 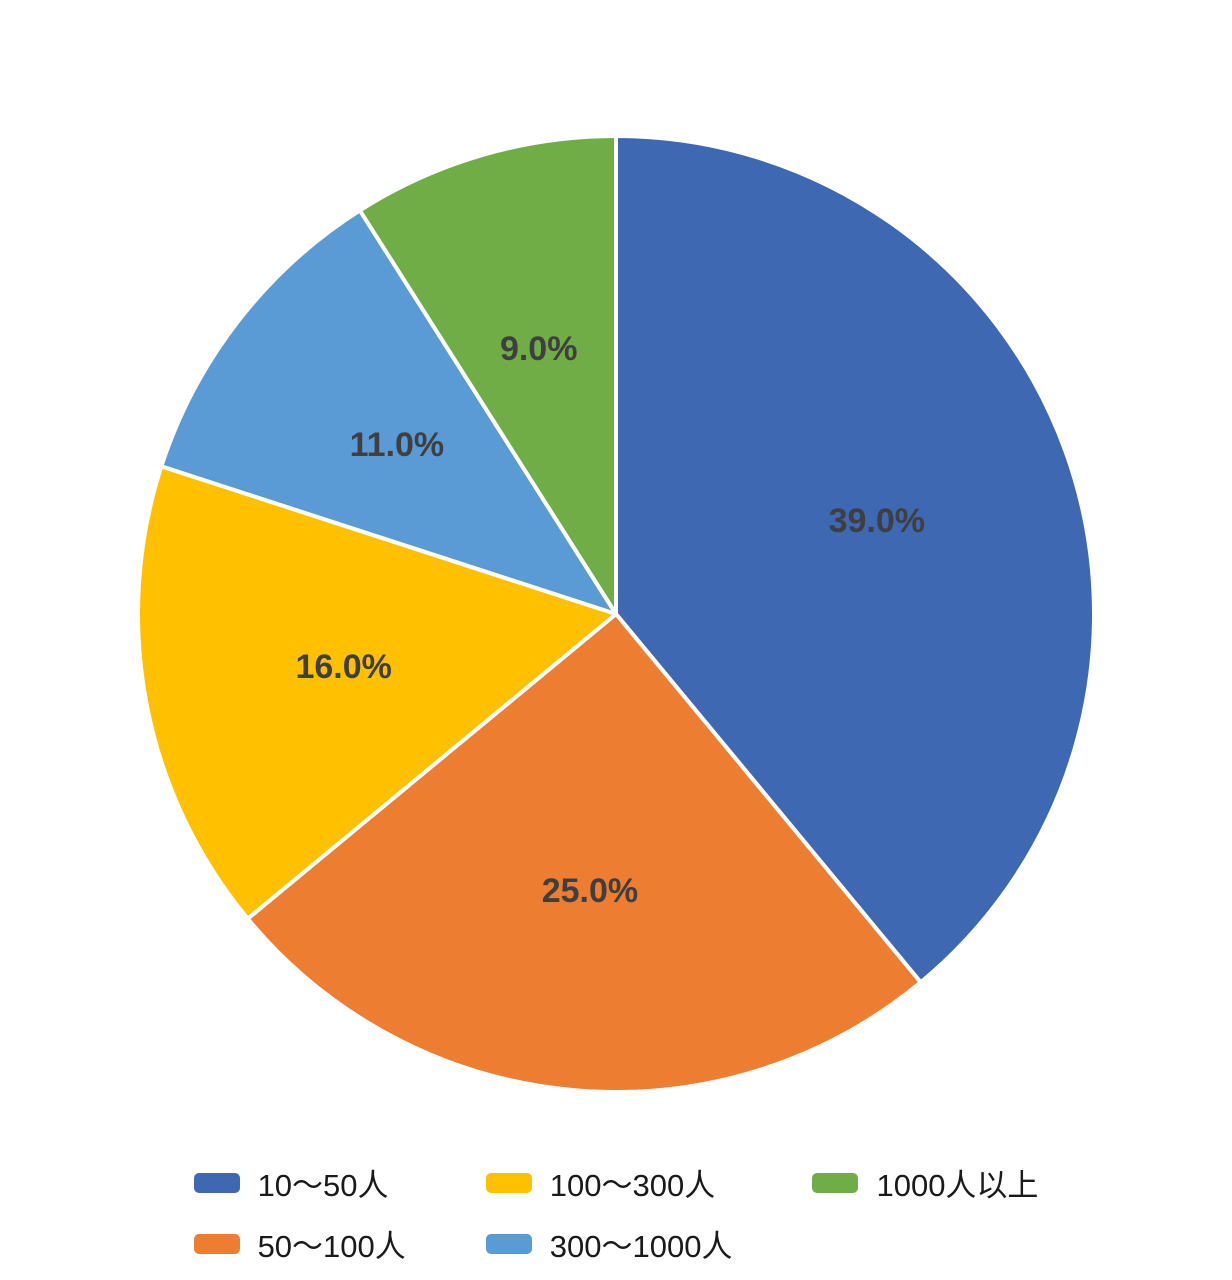 I want to click on legend-item-2: 50〜100人, so click(x=299, y=1243).